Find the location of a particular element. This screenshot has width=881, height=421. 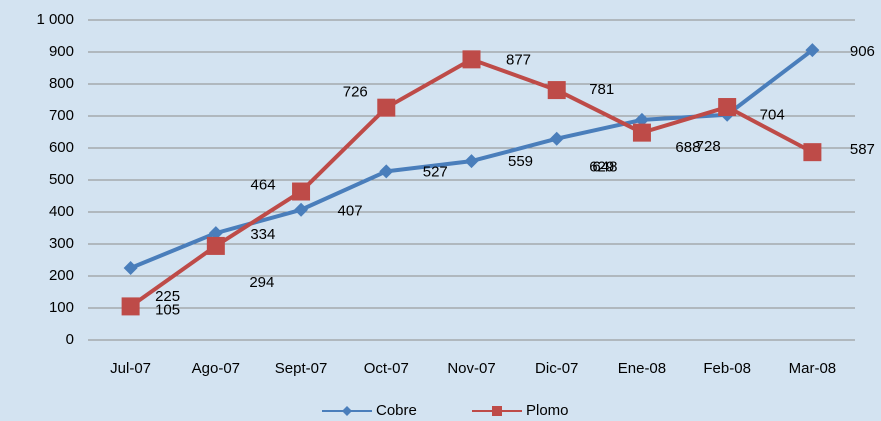

y-tick-label: 300 is located at coordinates (61, 243).